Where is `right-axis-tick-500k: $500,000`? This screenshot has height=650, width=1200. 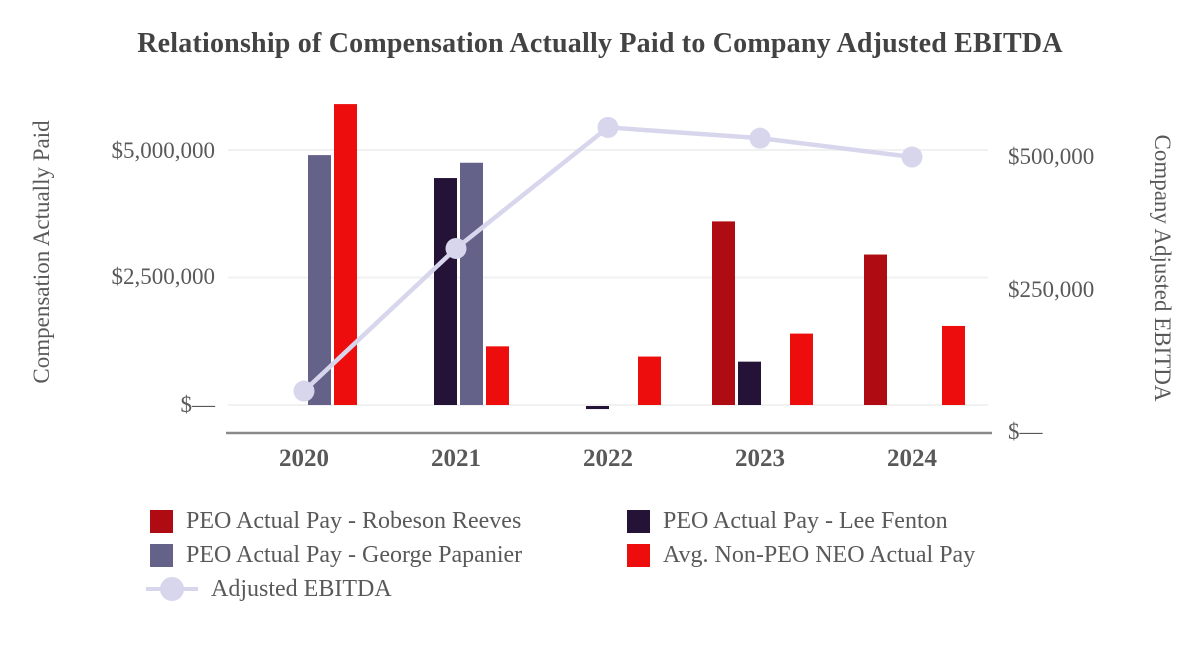 right-axis-tick-500k: $500,000 is located at coordinates (1051, 156).